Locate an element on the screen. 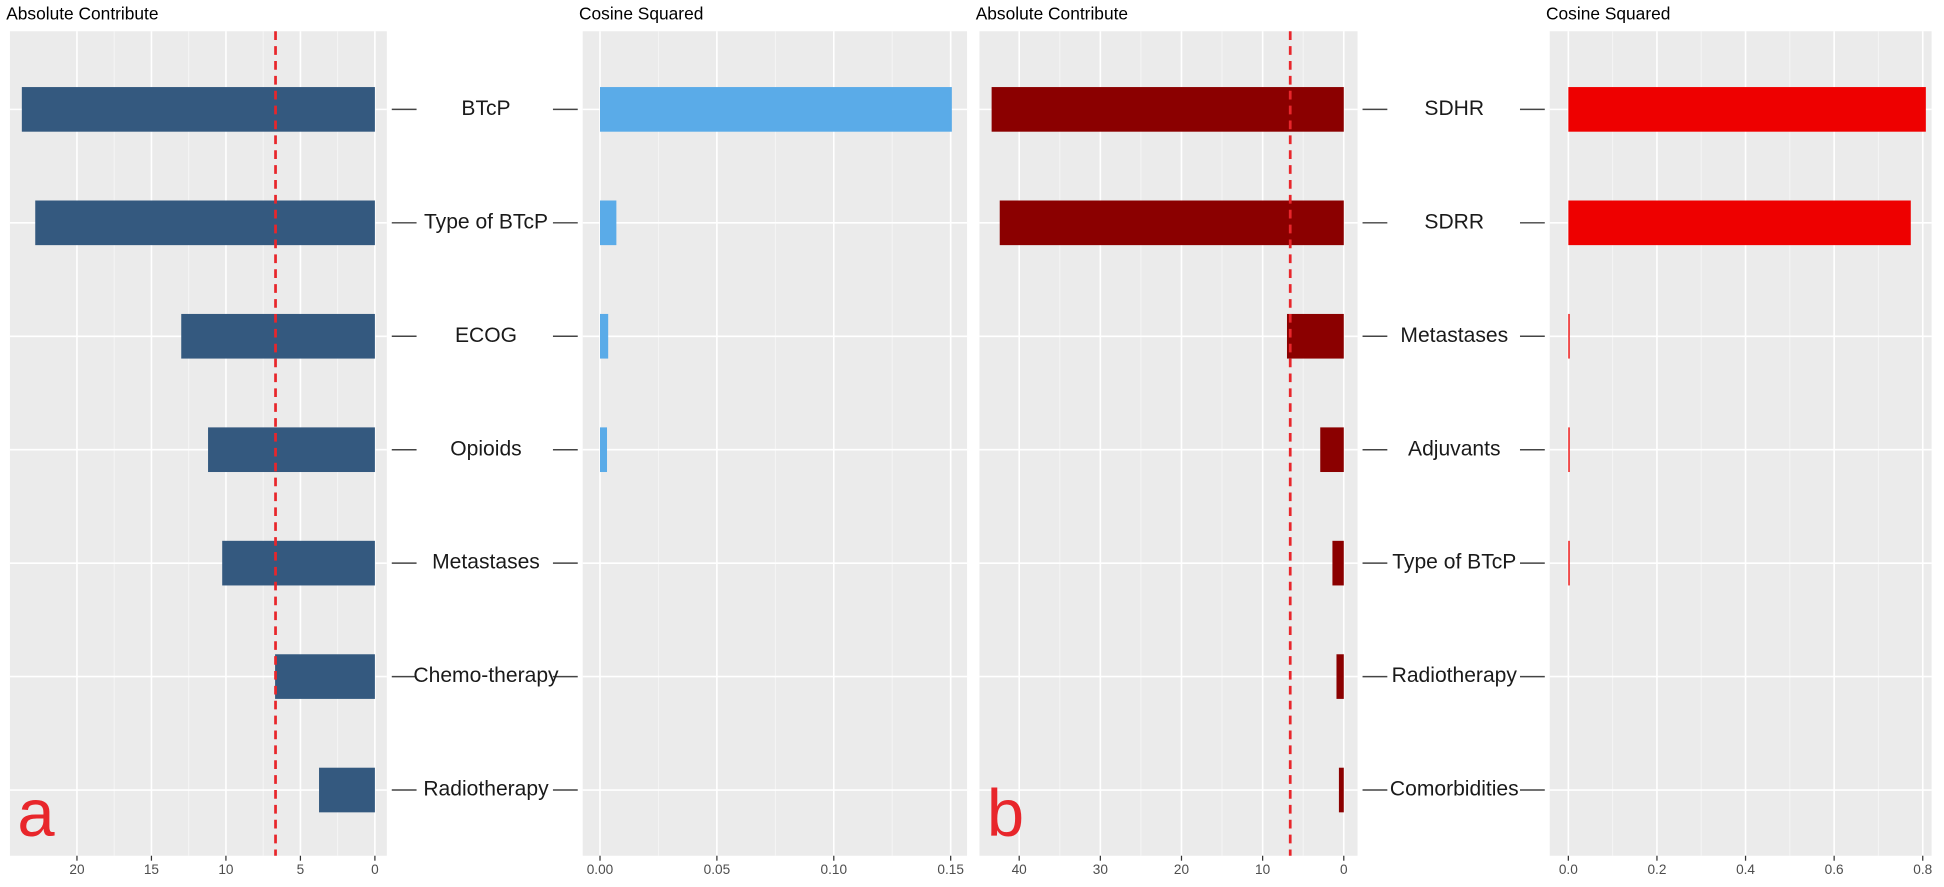  panel-letter: b is located at coordinates (1005, 813).